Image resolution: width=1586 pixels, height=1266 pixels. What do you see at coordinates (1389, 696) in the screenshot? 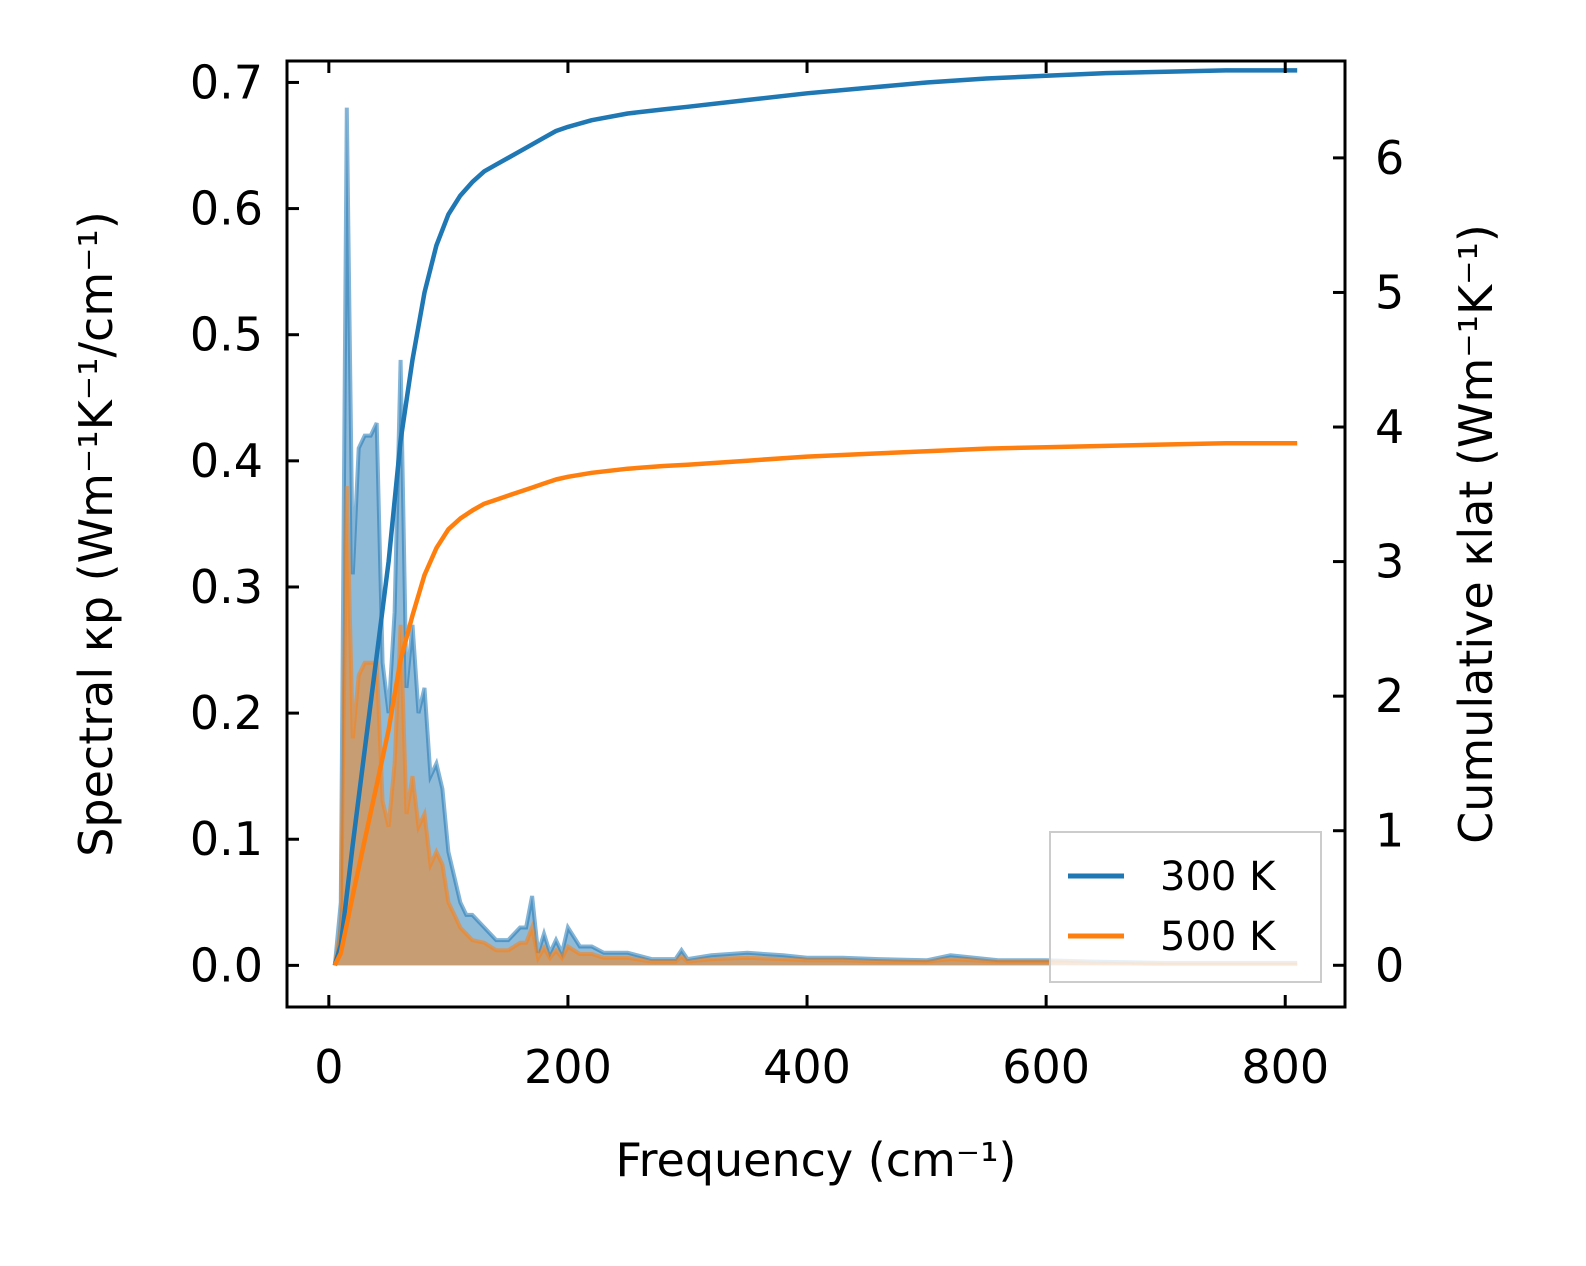
I see `y-tick-label-right: 2` at bounding box center [1389, 696].